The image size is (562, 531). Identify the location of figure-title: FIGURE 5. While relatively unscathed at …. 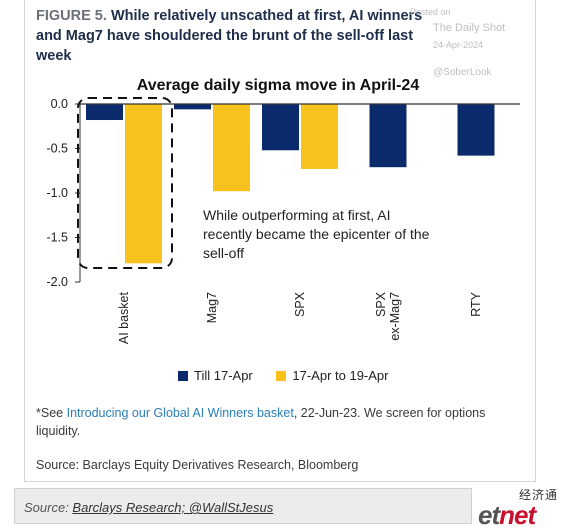
(236, 36).